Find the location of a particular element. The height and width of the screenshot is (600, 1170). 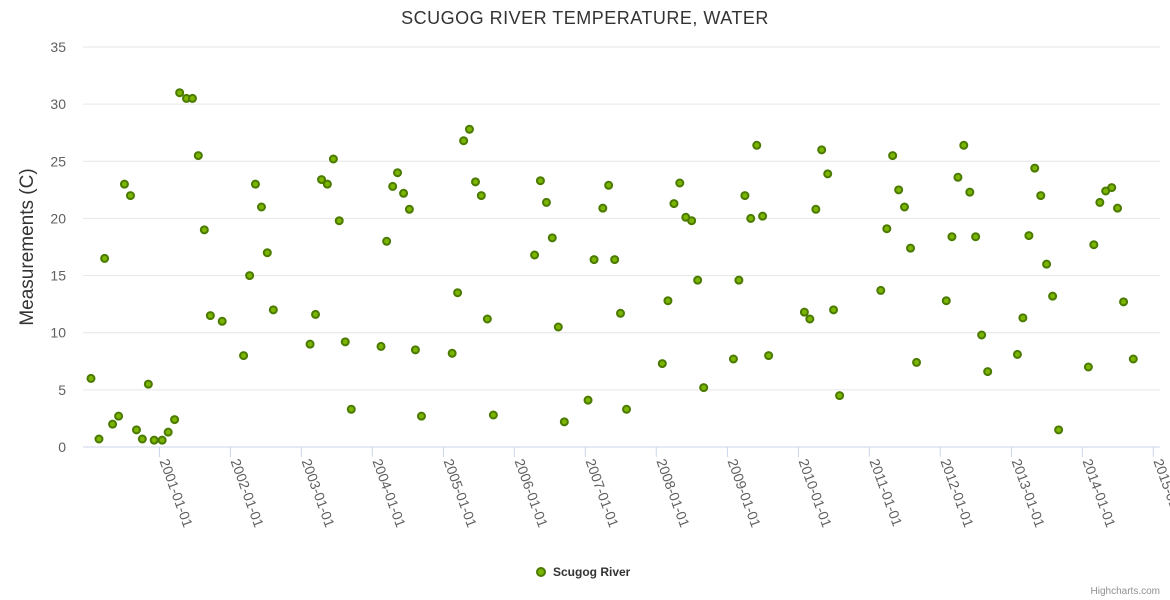

legend-label: Scugog River is located at coordinates (592, 572).